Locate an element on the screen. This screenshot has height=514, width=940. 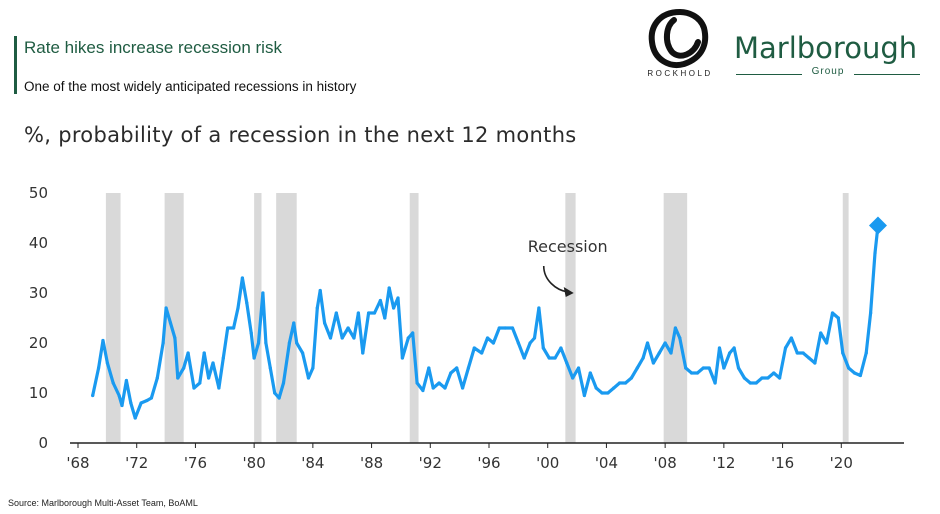
x-tick-label: '68 is located at coordinates (77, 463).